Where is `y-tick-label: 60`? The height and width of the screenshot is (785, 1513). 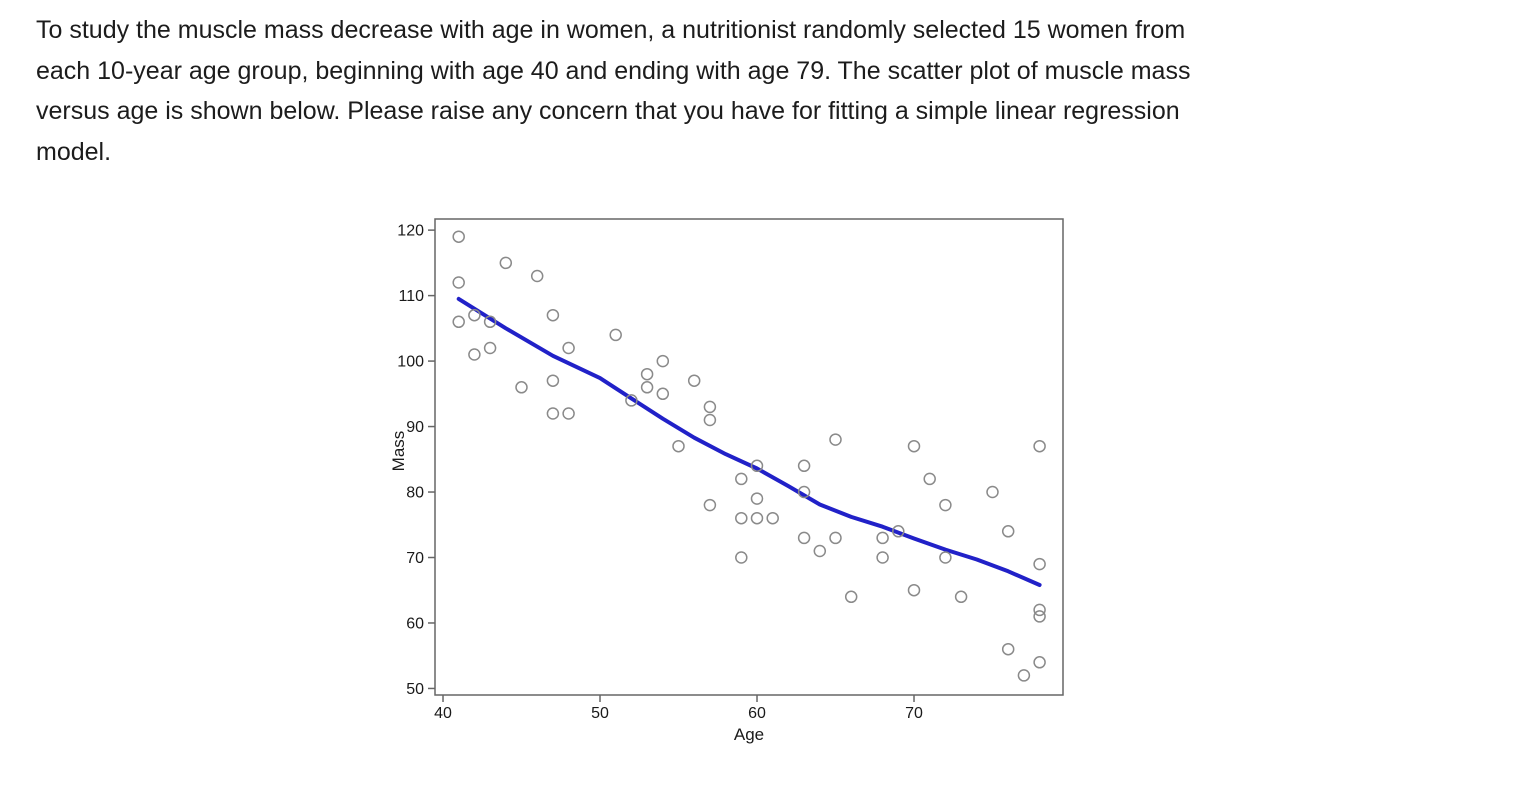
y-tick-label: 60 is located at coordinates (415, 623).